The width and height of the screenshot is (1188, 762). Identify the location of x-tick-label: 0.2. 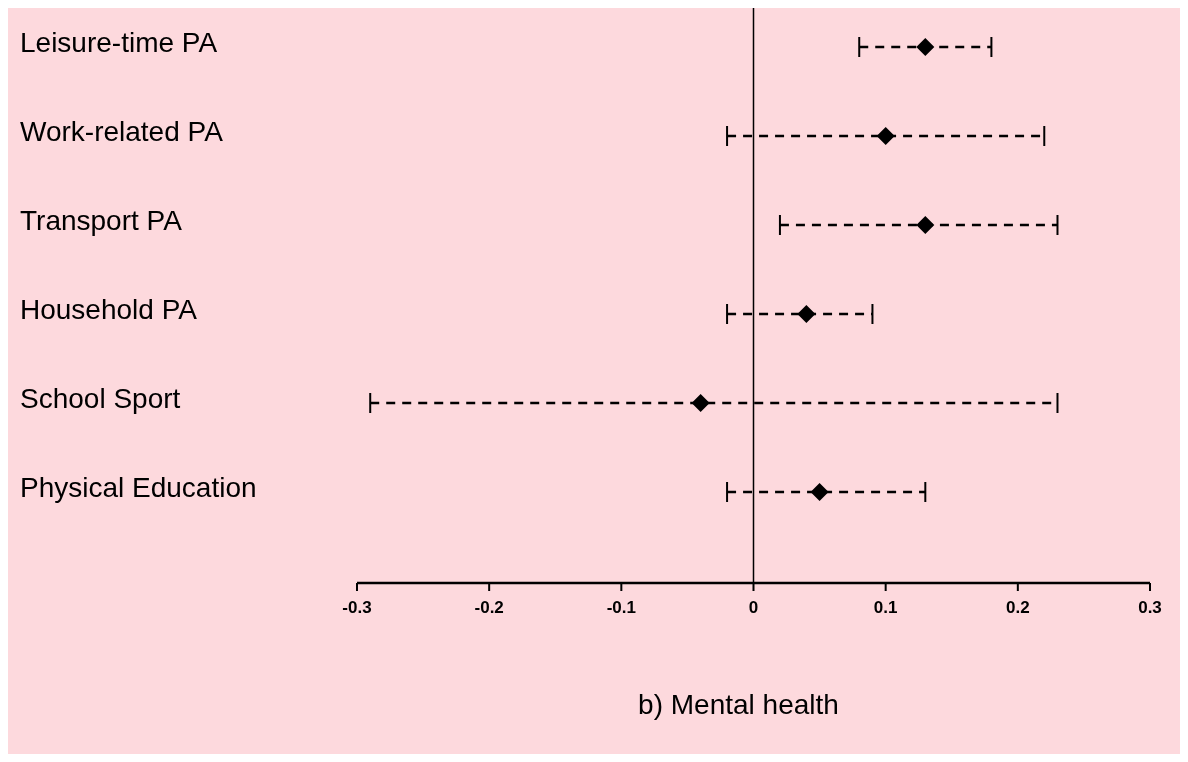
(1018, 607).